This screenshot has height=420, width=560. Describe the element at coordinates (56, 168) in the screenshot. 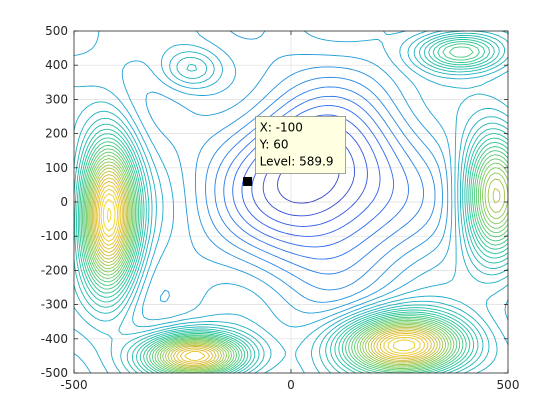

I see `y-tick-label: 100` at that location.